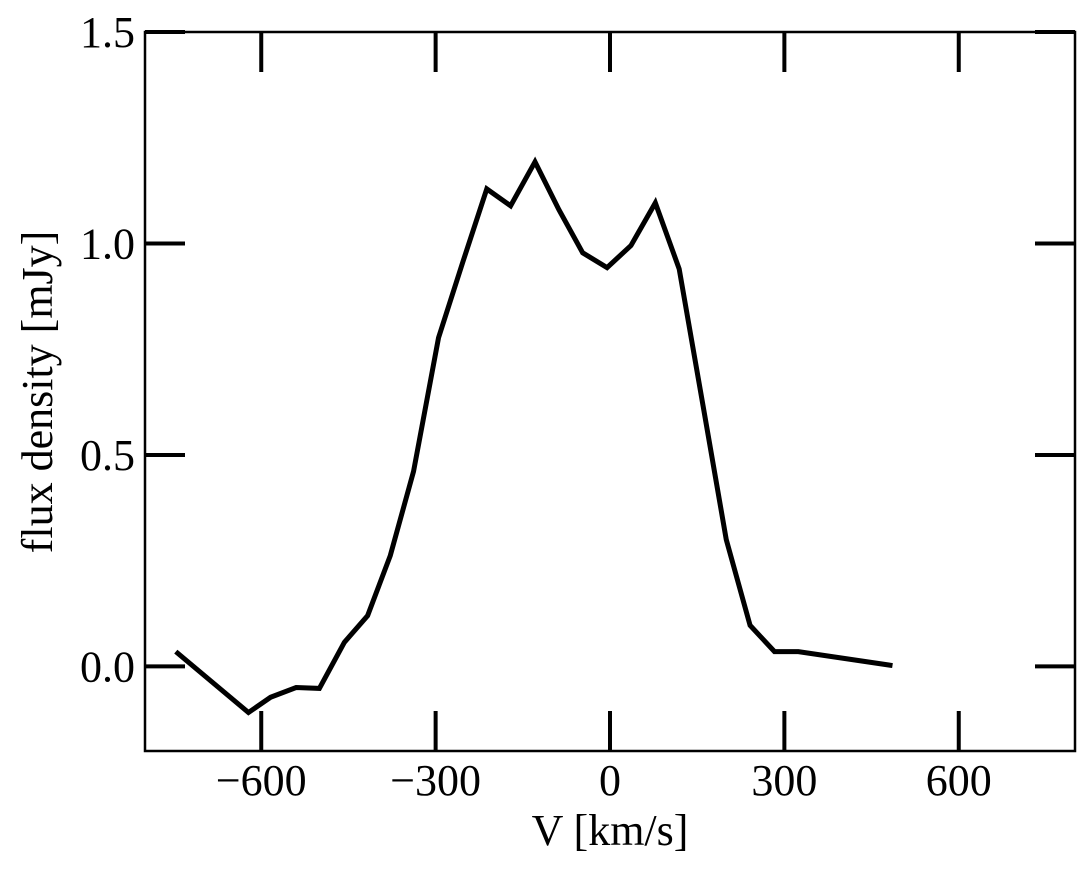 This screenshot has height=873, width=1090. What do you see at coordinates (261, 780) in the screenshot?
I see `x-tick-label: −600` at bounding box center [261, 780].